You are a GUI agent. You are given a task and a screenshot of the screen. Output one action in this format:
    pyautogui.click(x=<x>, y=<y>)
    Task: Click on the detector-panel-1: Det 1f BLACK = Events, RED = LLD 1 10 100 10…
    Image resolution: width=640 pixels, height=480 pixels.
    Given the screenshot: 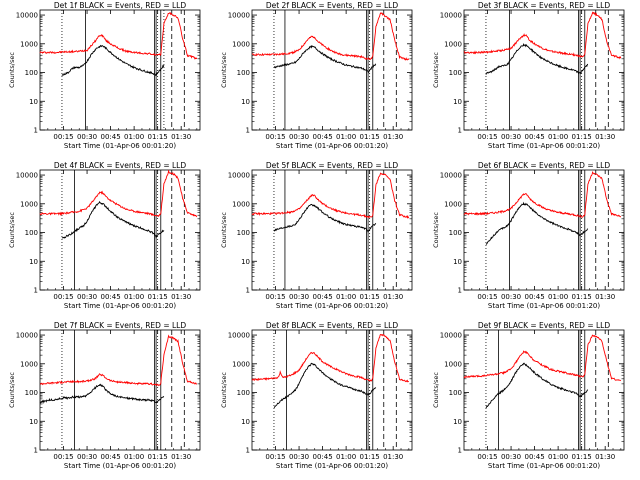 What is the action you would take?
    pyautogui.click(x=104, y=75)
    